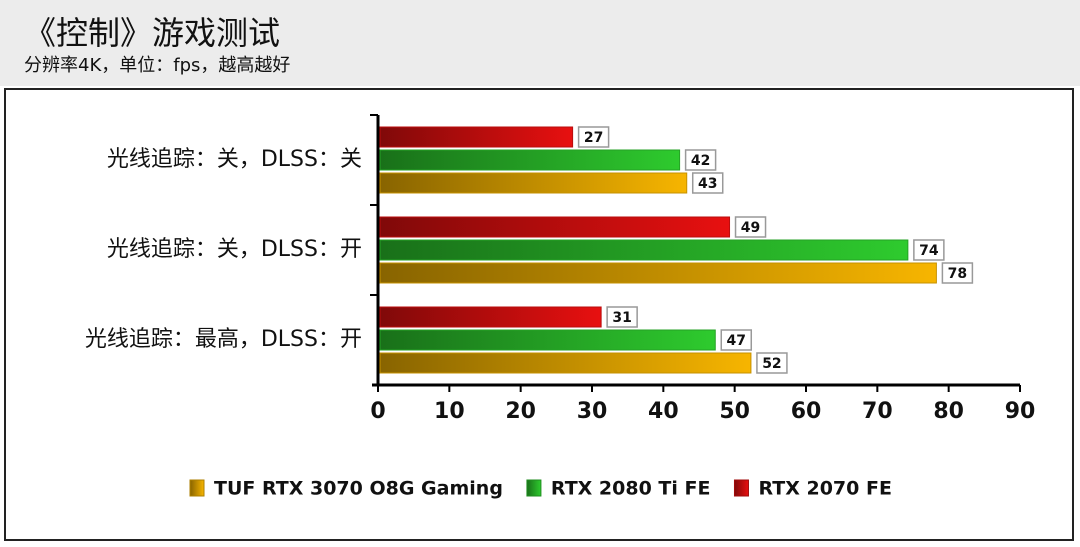  I want to click on legend-label: RTX 2070 FE, so click(824, 489).